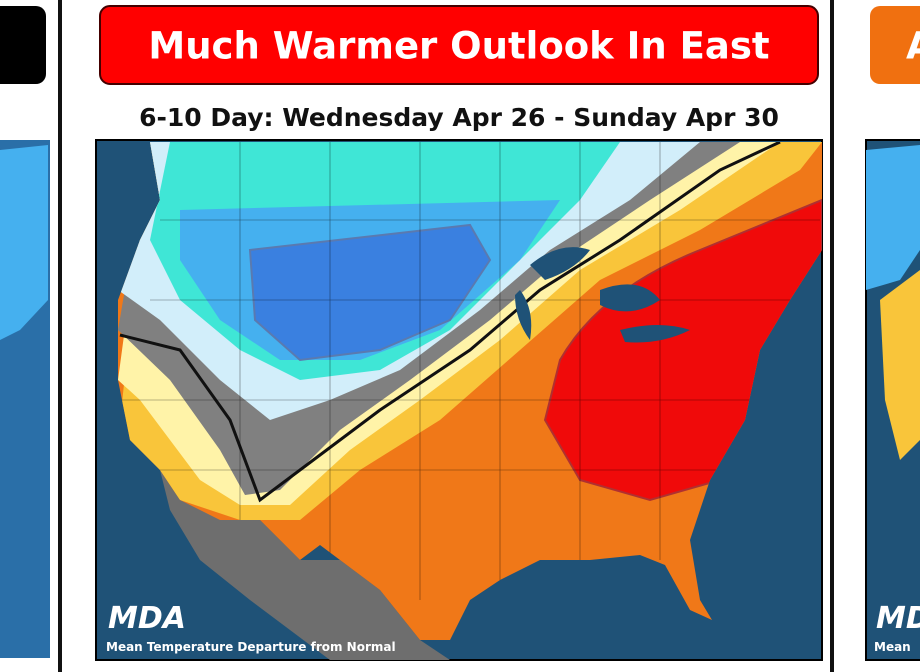 This screenshot has height=672, width=920. I want to click on header-box, so click(459, 45).